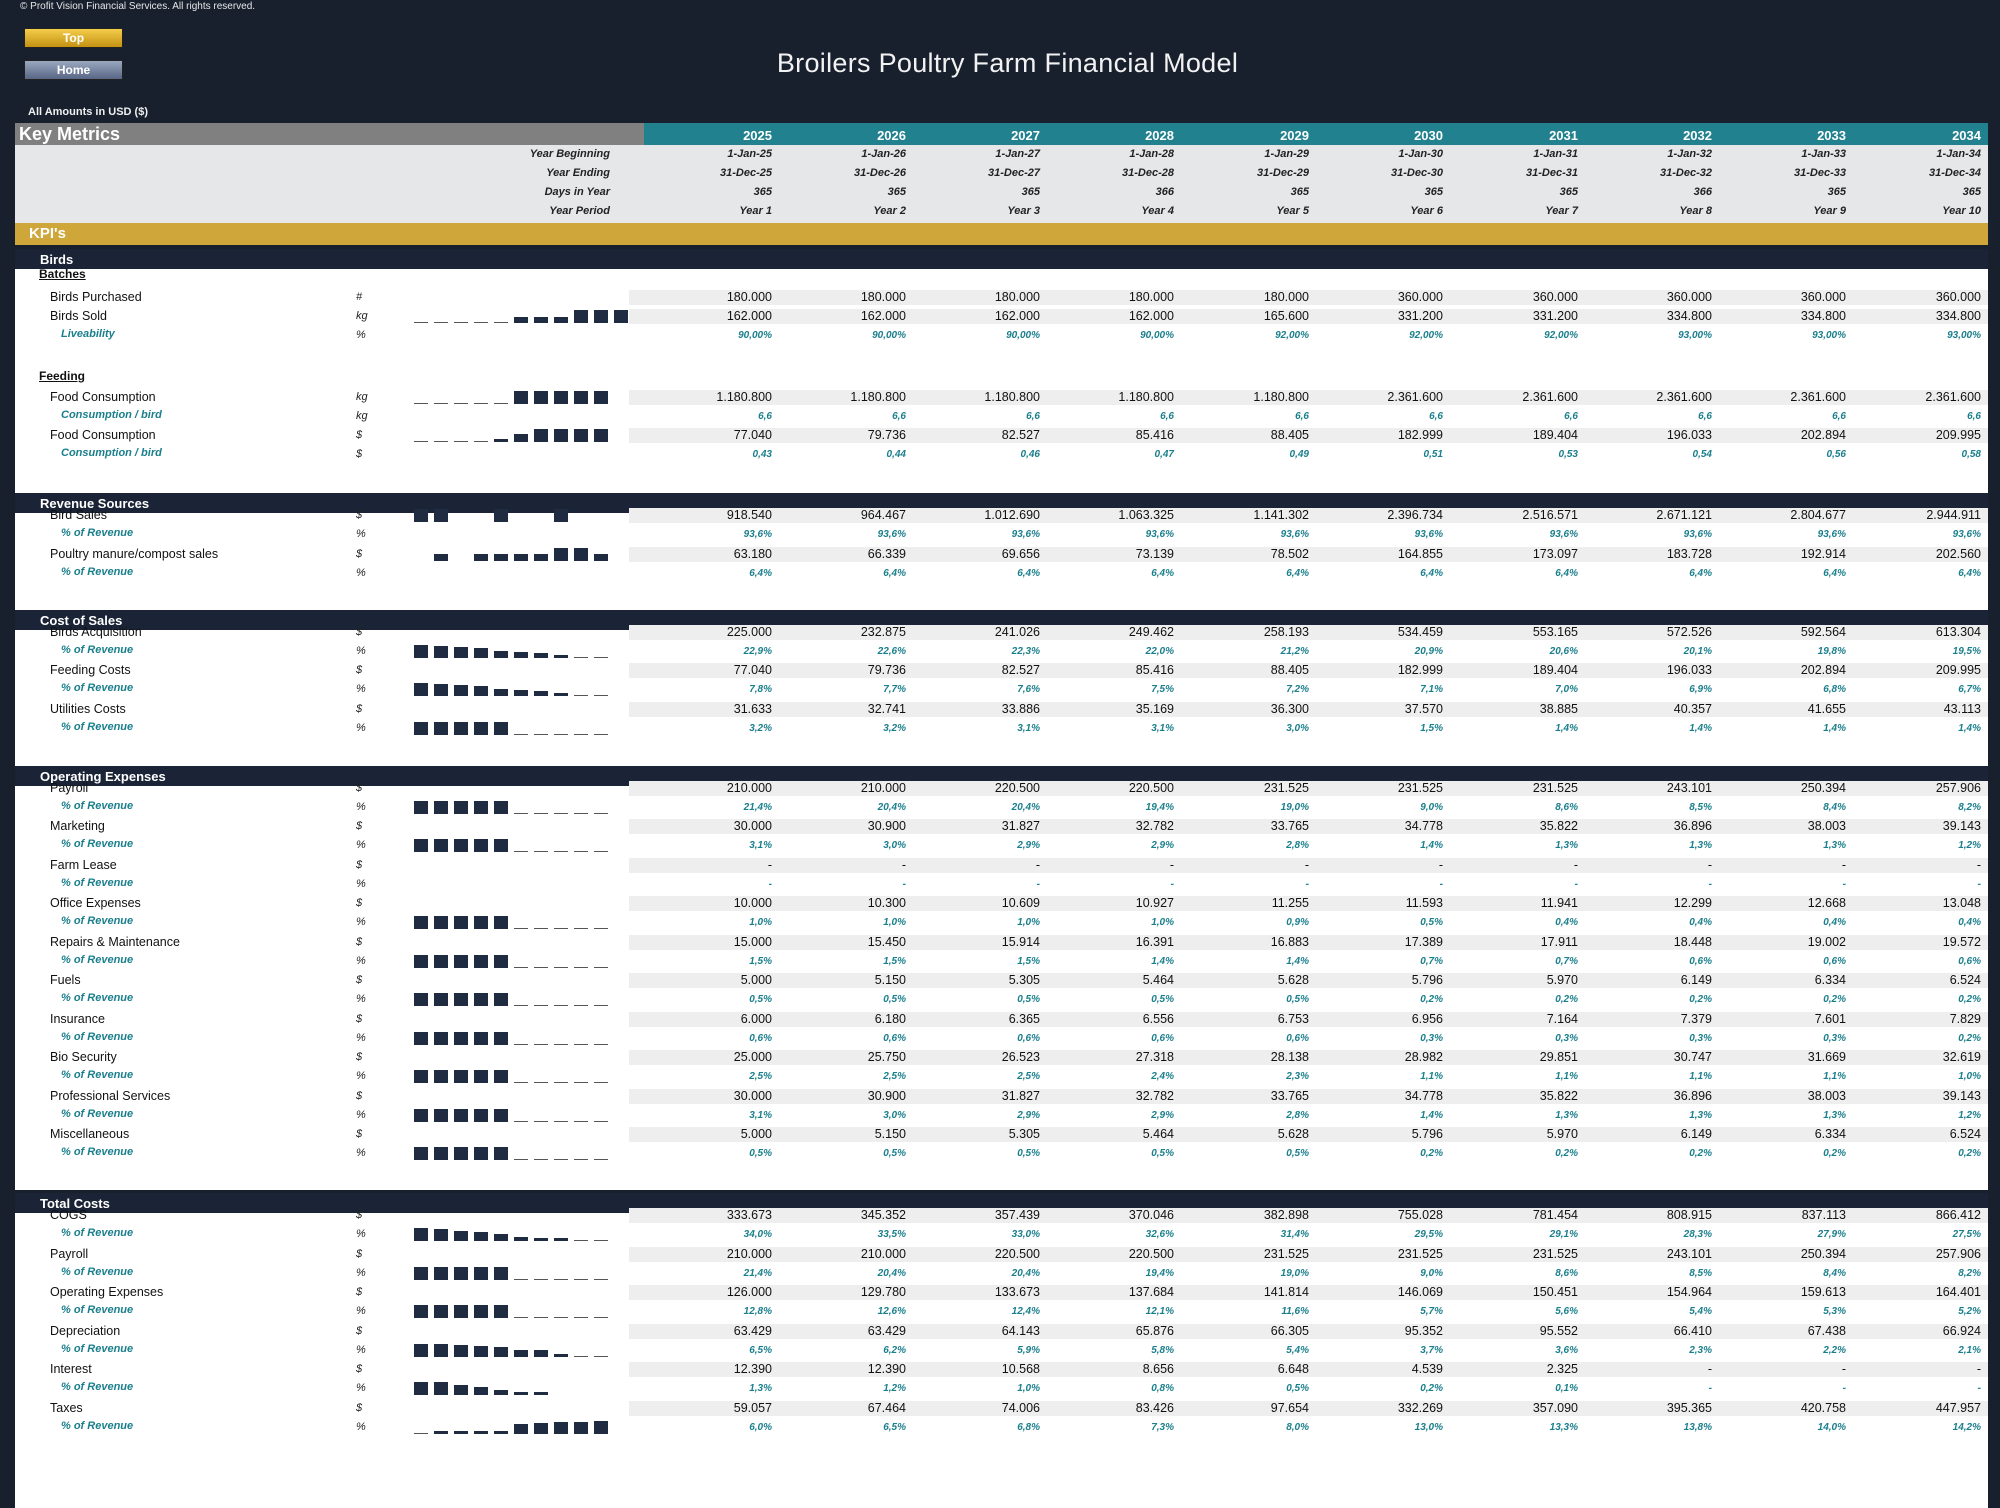 This screenshot has width=2000, height=1508. I want to click on value-cell: 18.448, so click(1692, 942).